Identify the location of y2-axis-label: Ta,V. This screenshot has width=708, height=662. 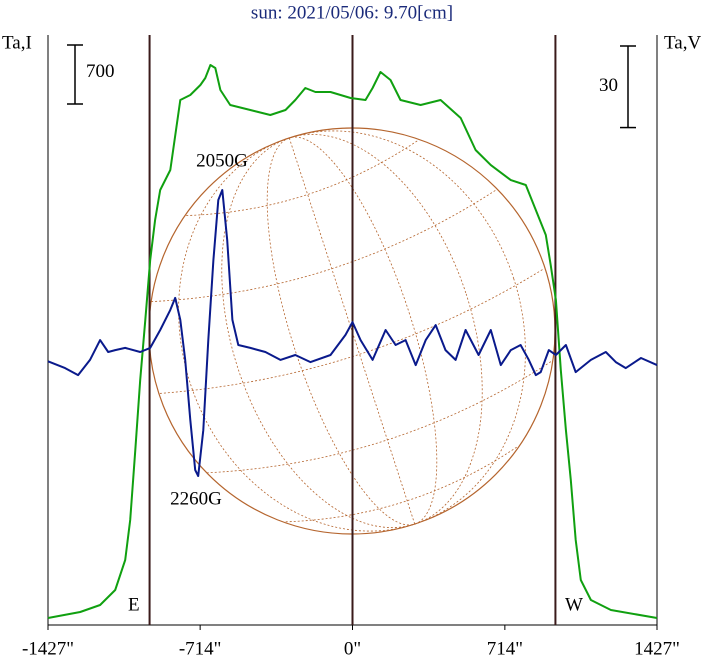
(682, 42).